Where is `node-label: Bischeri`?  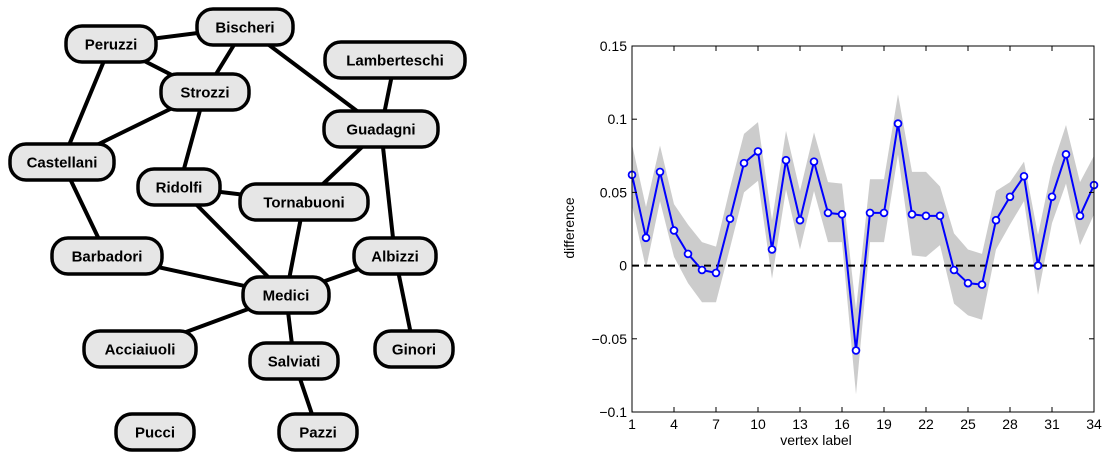
node-label: Bischeri is located at coordinates (244, 28).